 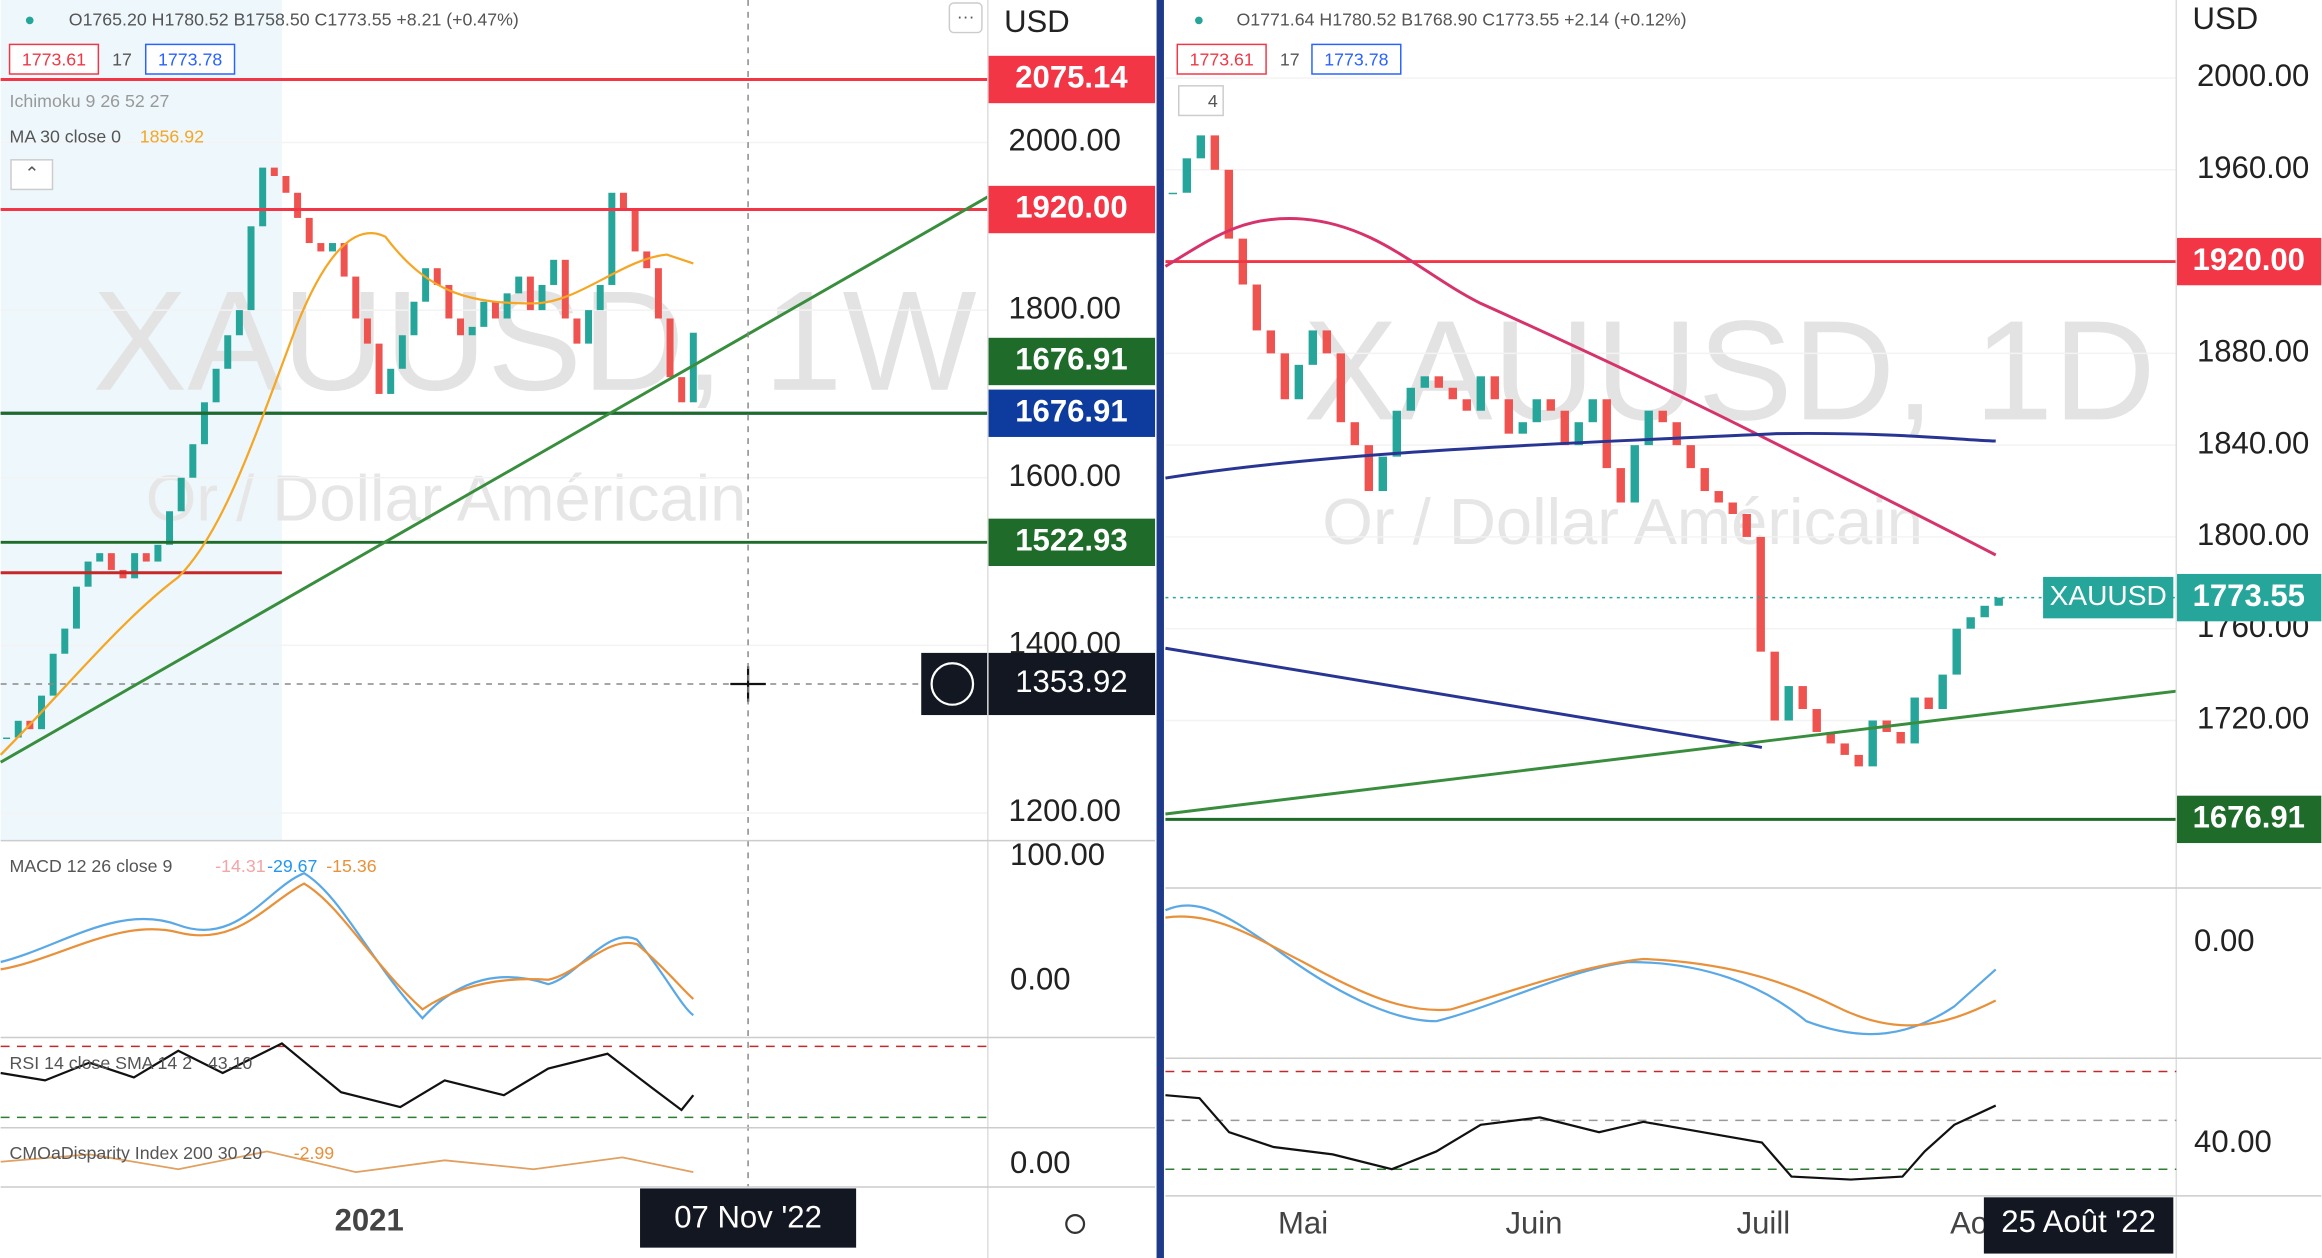 What do you see at coordinates (2253, 442) in the screenshot?
I see `y-tick-label: 1840.00` at bounding box center [2253, 442].